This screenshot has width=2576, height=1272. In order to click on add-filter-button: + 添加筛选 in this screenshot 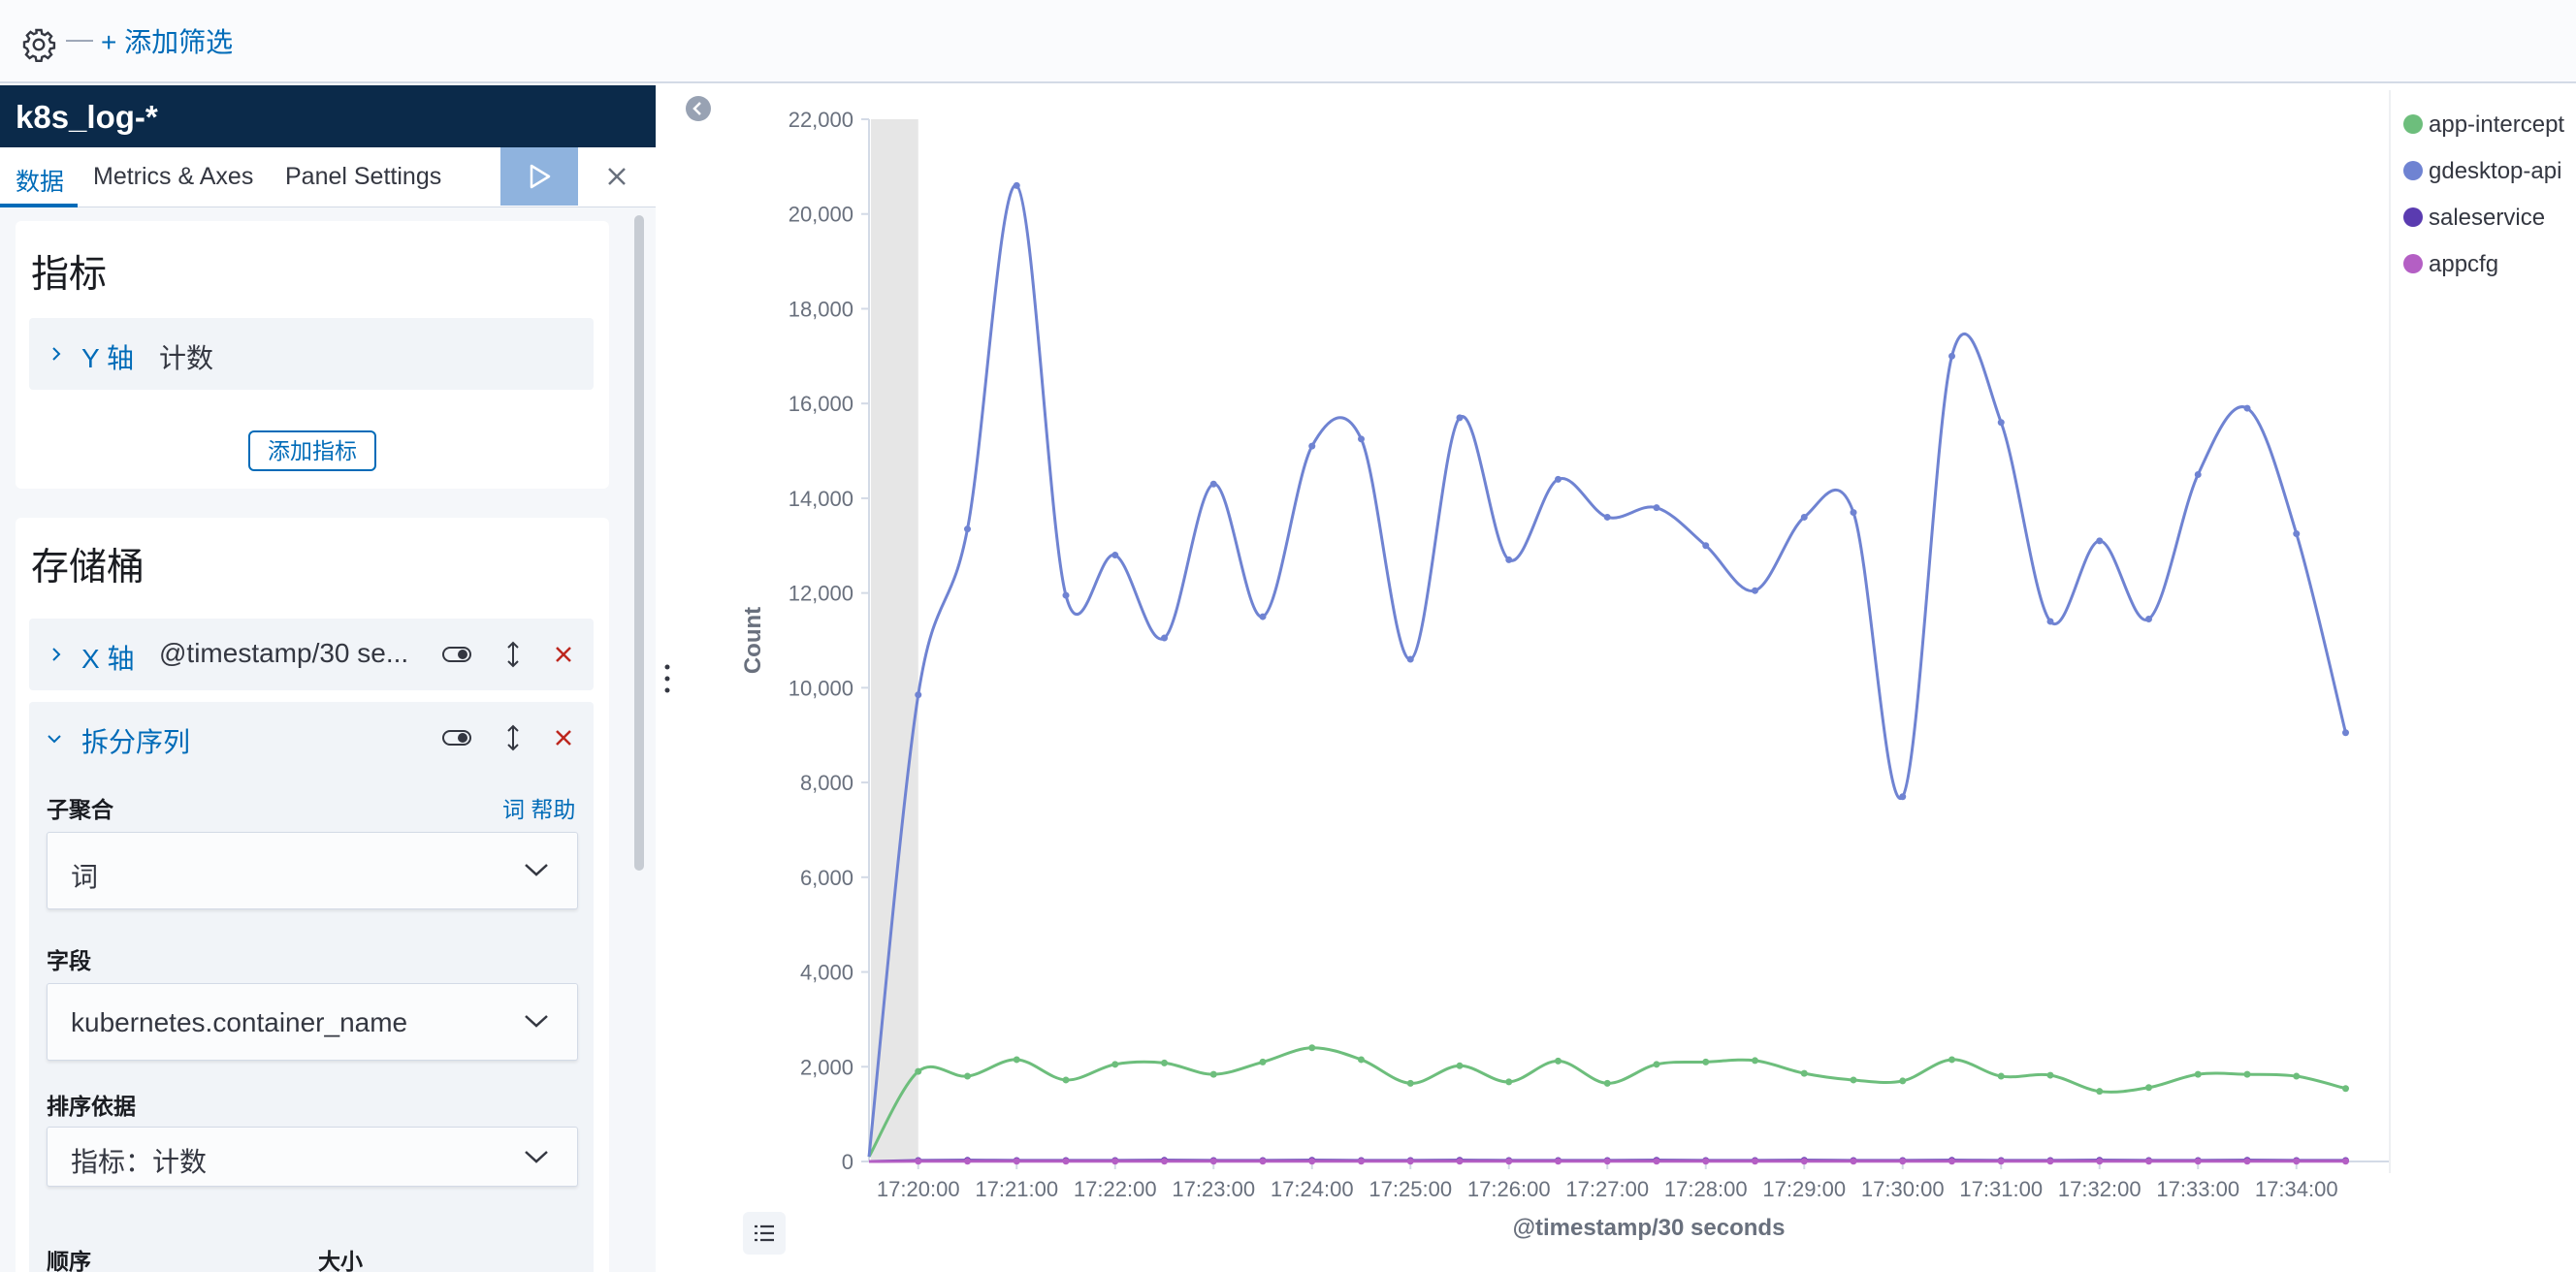, I will do `click(167, 42)`.